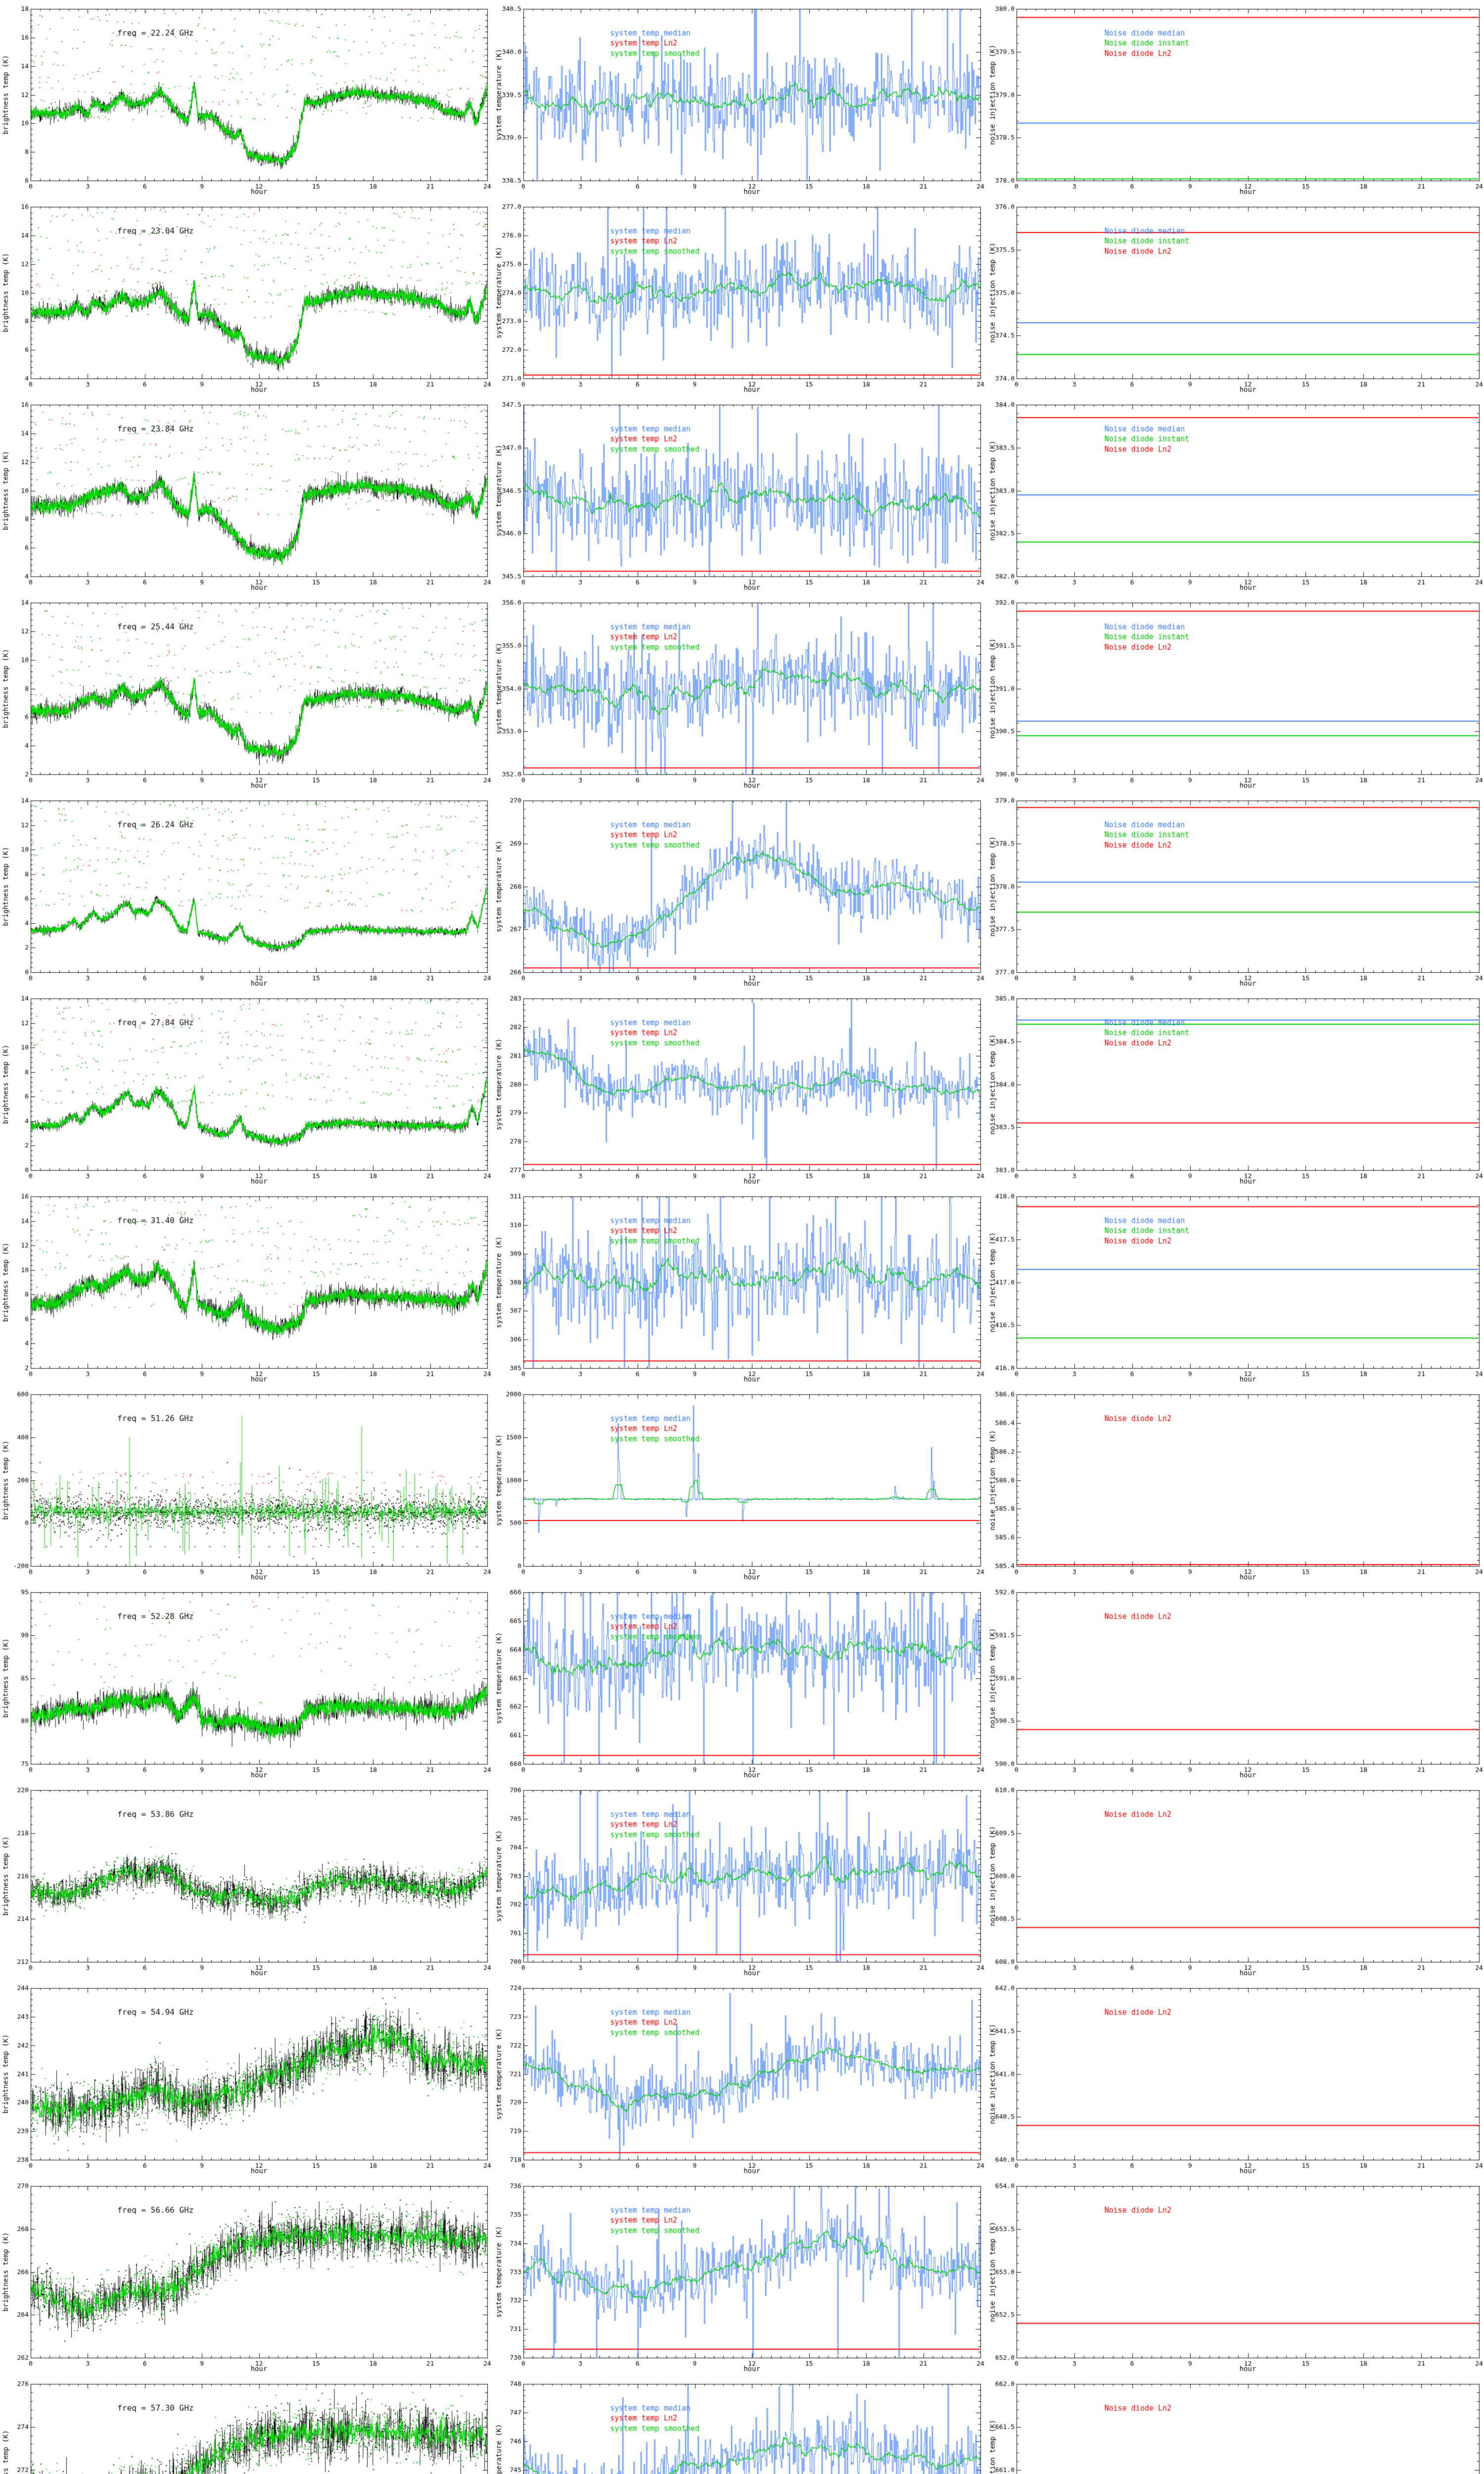 This screenshot has height=2474, width=1484. Describe the element at coordinates (247, 1484) in the screenshot. I see `brightness-temp-plot-51-26-ghz` at that location.